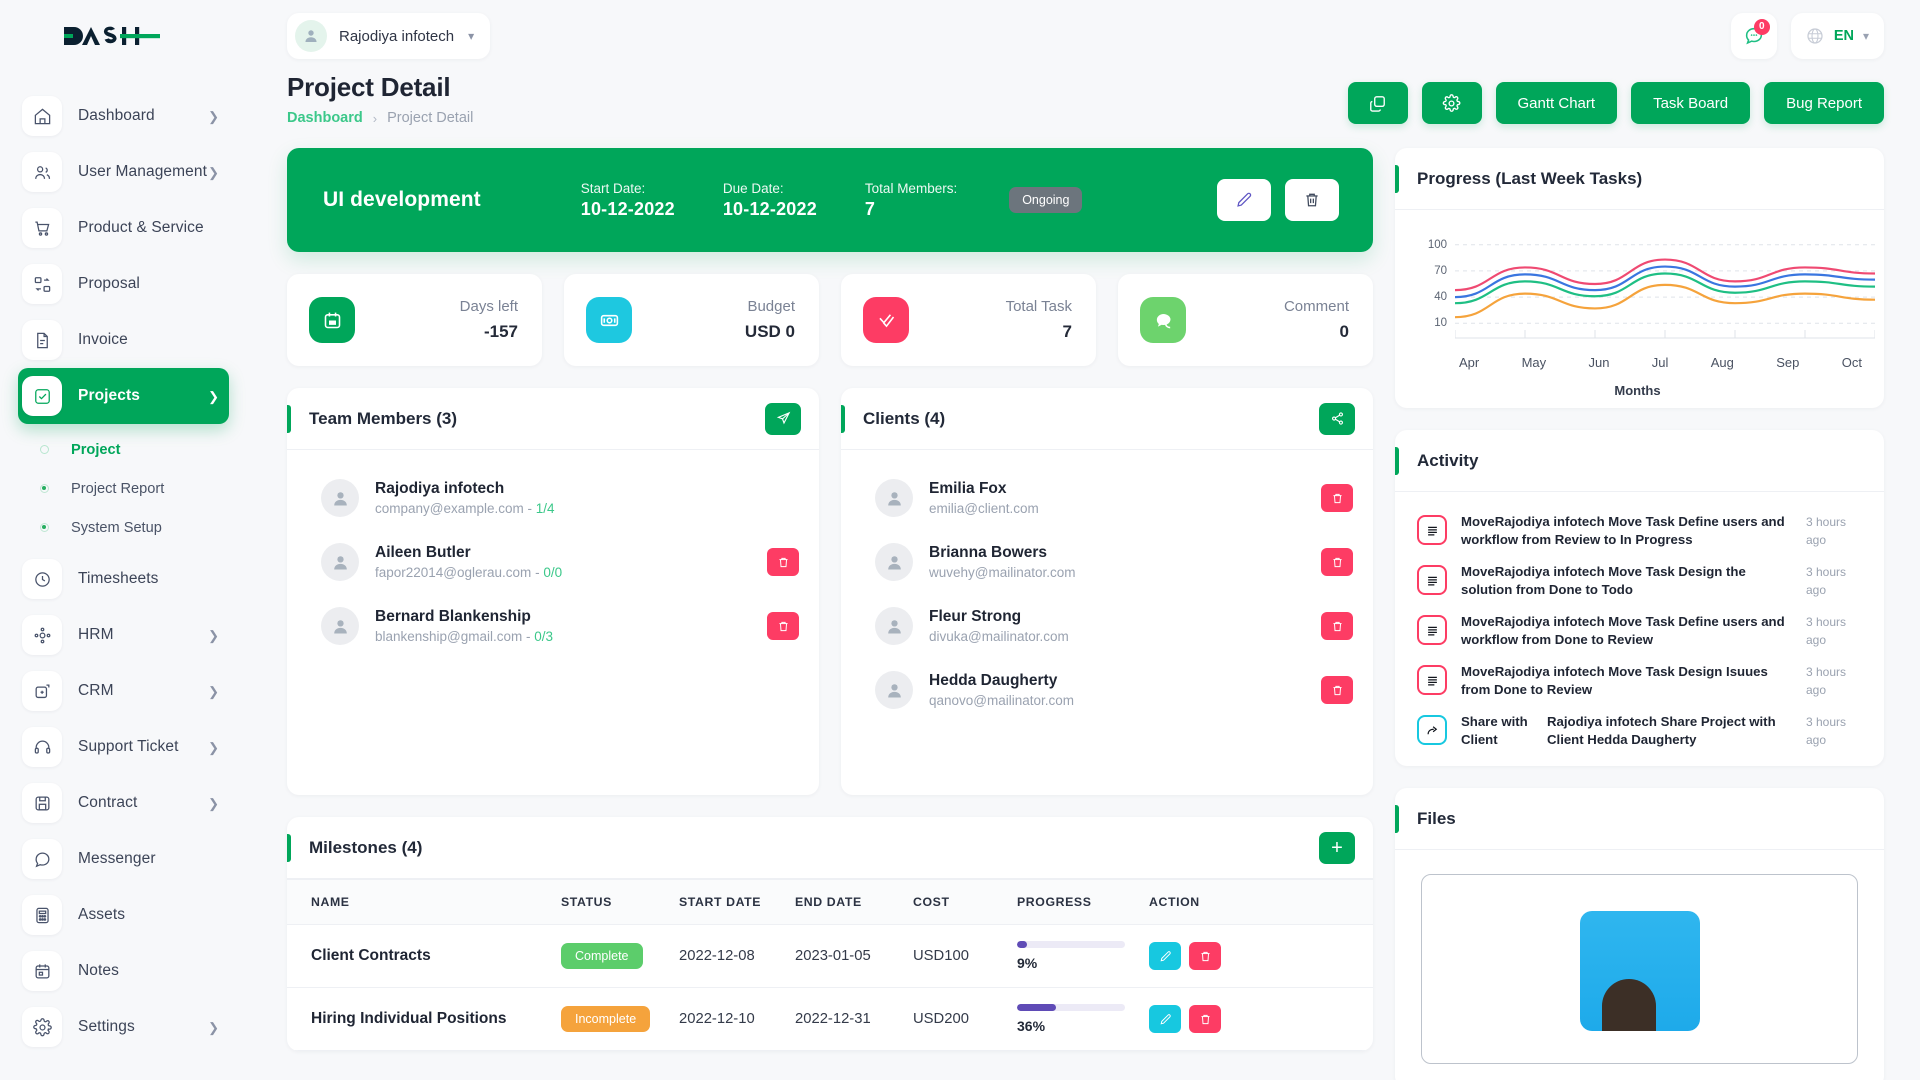 The height and width of the screenshot is (1080, 1920). What do you see at coordinates (1312, 200) in the screenshot?
I see `delete-project-button` at bounding box center [1312, 200].